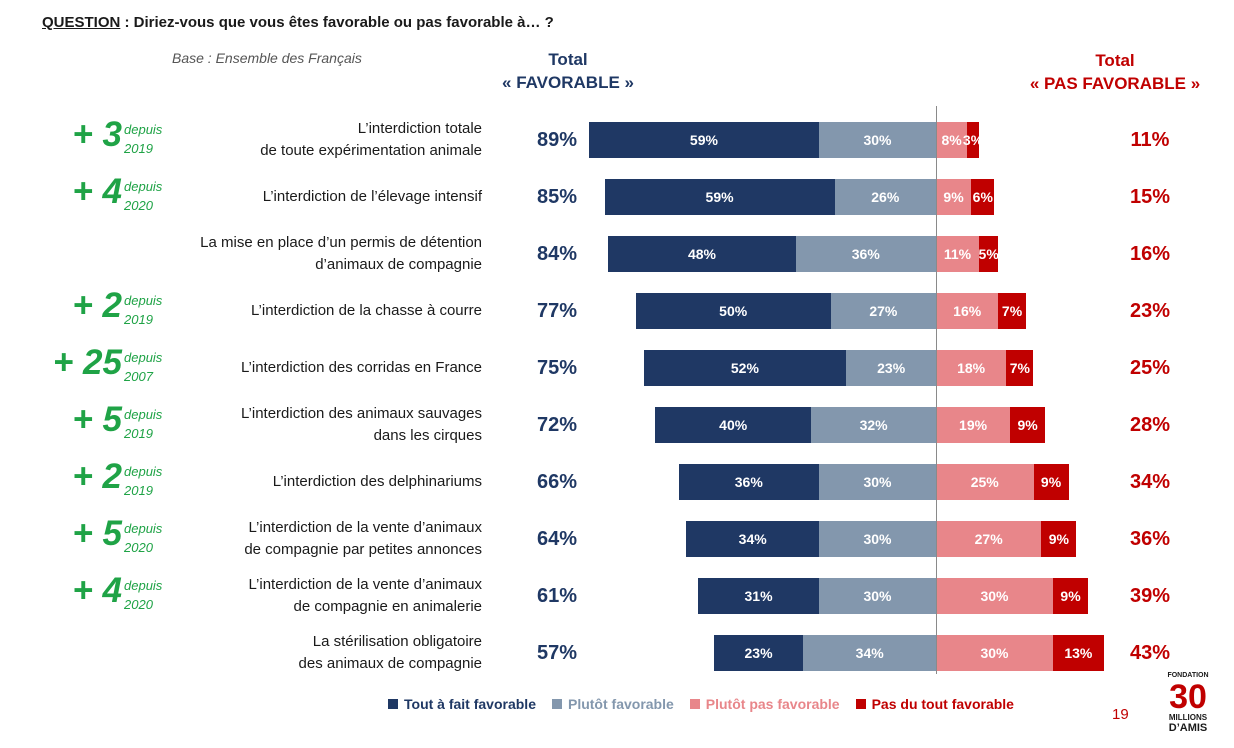 The image size is (1234, 748). I want to click on legend-item-plutot: Plutôt favorable, so click(612, 704).